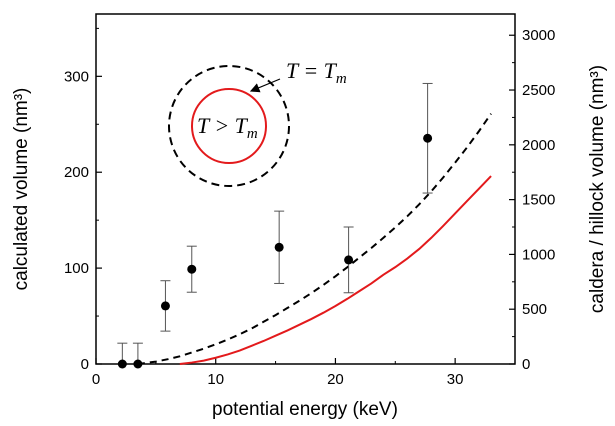 Image resolution: width=615 pixels, height=426 pixels. Describe the element at coordinates (526, 364) in the screenshot. I see `y-right-tick-label: 0` at that location.